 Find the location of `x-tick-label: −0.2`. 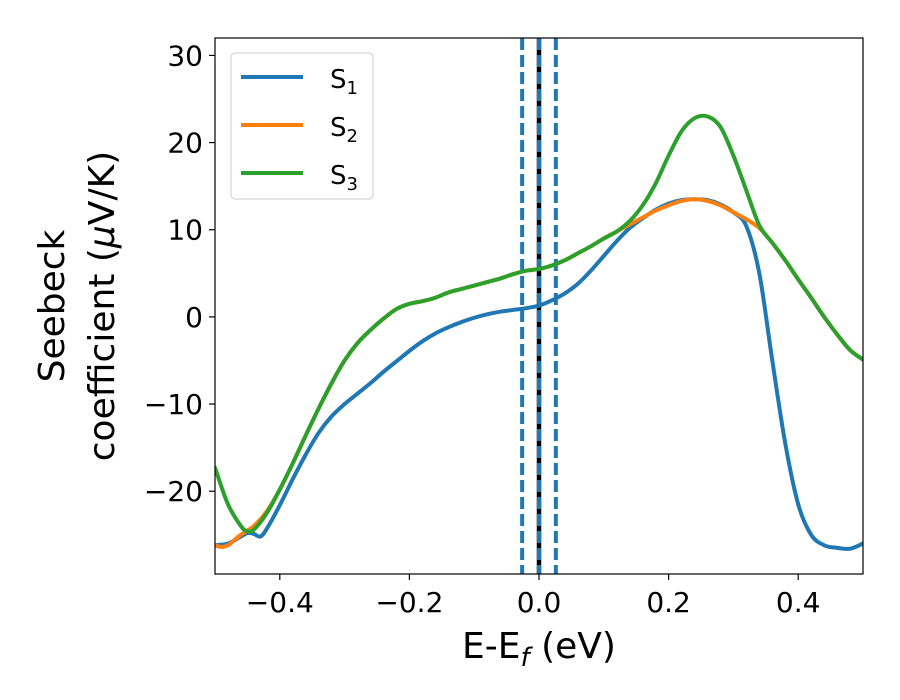

x-tick-label: −0.2 is located at coordinates (409, 602).